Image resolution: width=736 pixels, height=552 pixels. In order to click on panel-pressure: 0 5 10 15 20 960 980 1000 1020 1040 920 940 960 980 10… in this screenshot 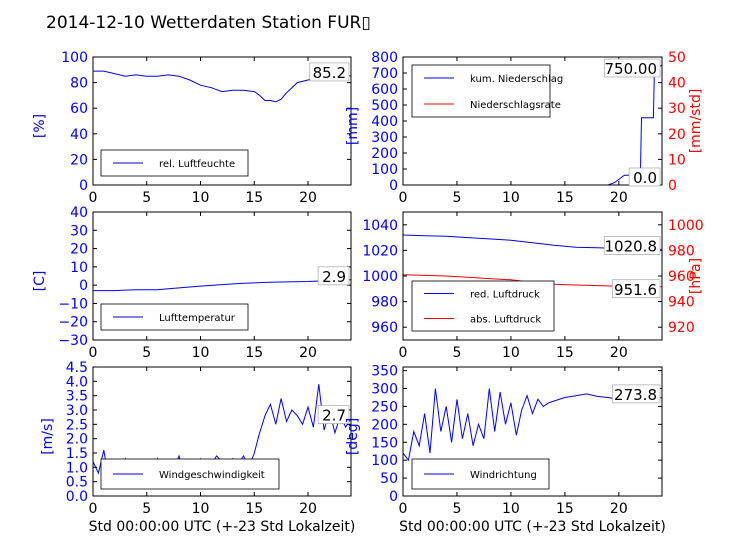, I will do `click(533, 286)`.